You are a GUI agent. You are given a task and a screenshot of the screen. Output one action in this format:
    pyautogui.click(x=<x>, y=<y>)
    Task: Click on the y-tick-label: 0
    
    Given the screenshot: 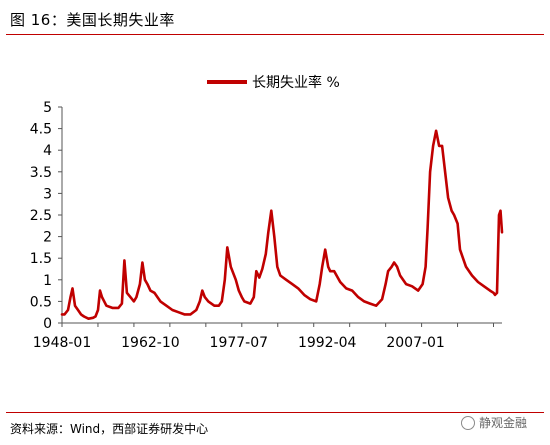 What is the action you would take?
    pyautogui.click(x=47, y=324)
    